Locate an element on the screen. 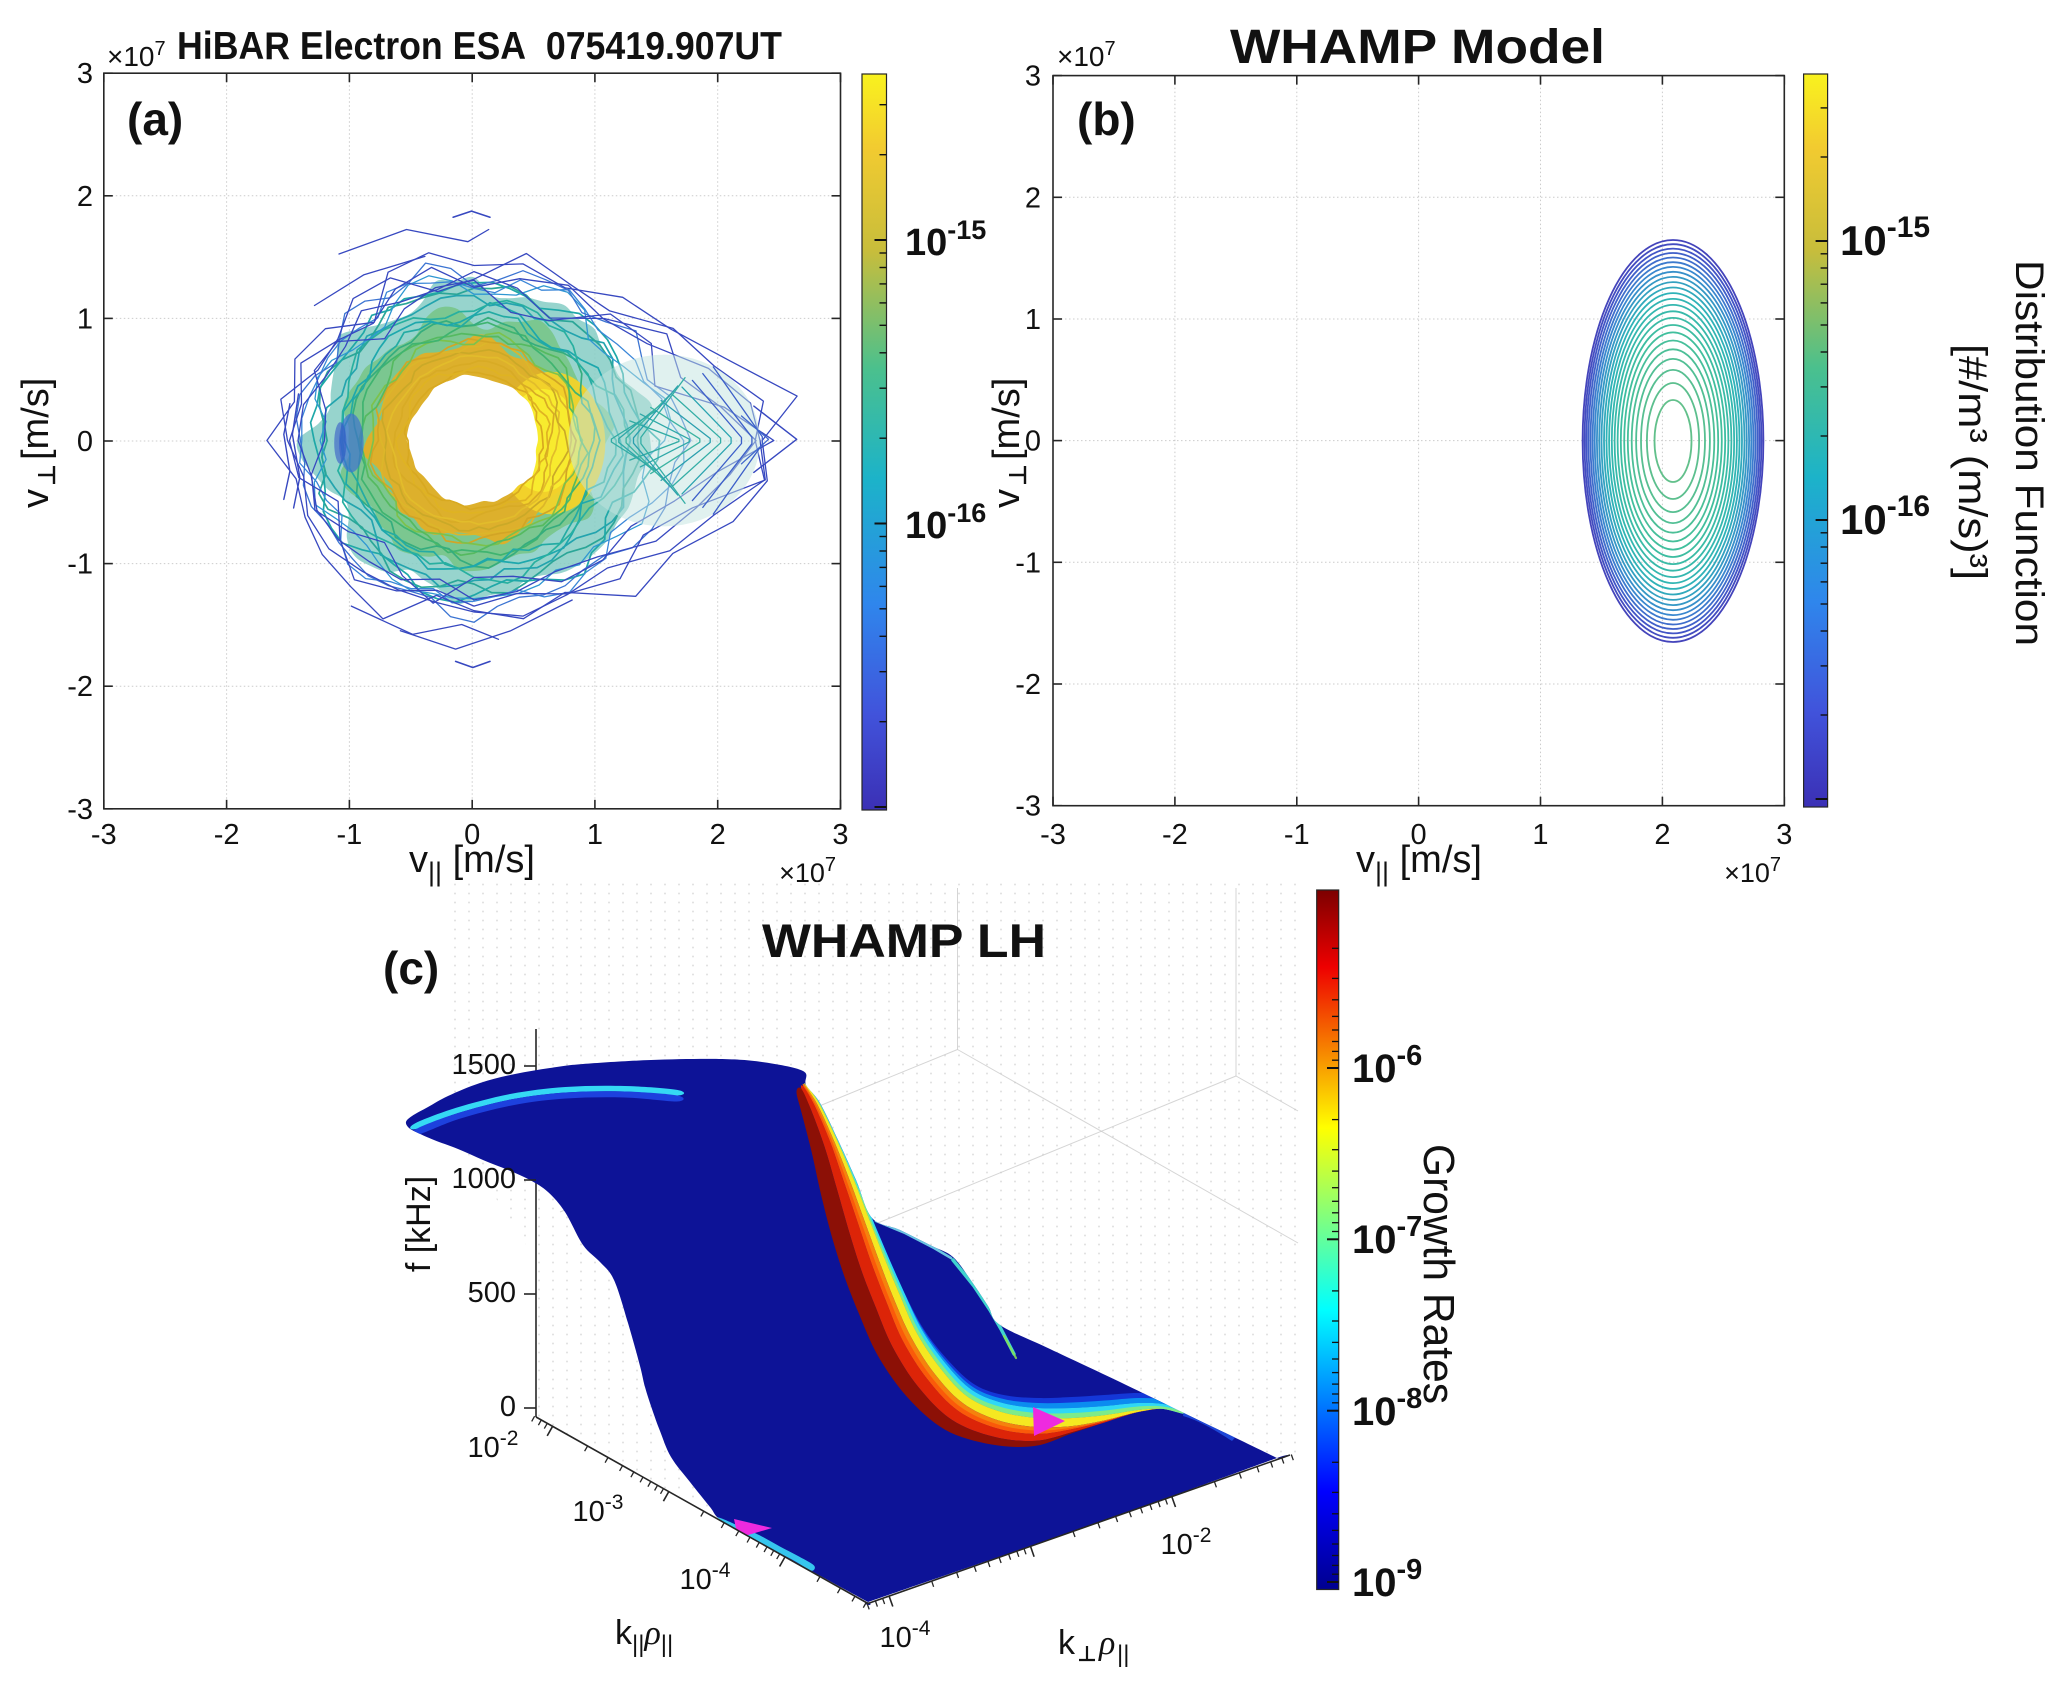 The image size is (2067, 1684). svg-text: (c) is located at coordinates (411, 968).